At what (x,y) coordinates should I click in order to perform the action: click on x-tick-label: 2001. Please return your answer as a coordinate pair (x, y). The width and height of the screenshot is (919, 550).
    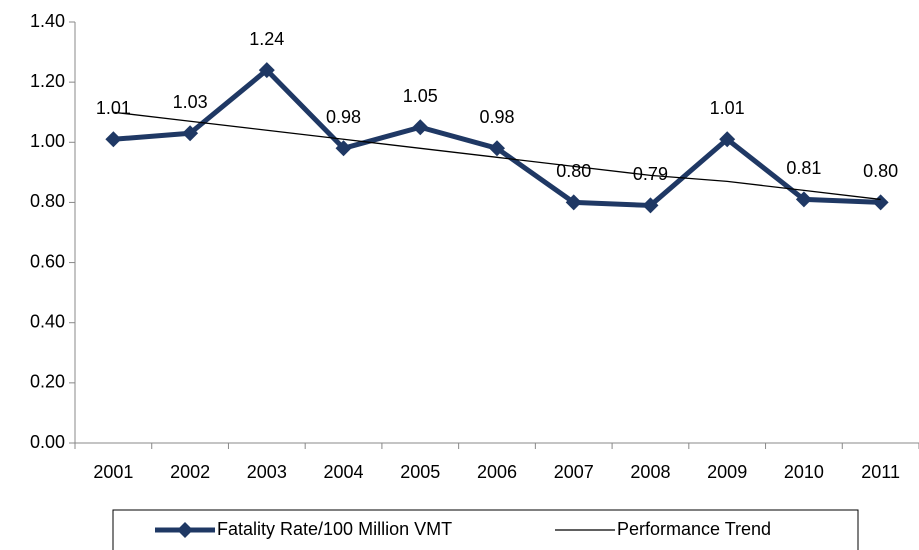
    Looking at the image, I should click on (113, 472).